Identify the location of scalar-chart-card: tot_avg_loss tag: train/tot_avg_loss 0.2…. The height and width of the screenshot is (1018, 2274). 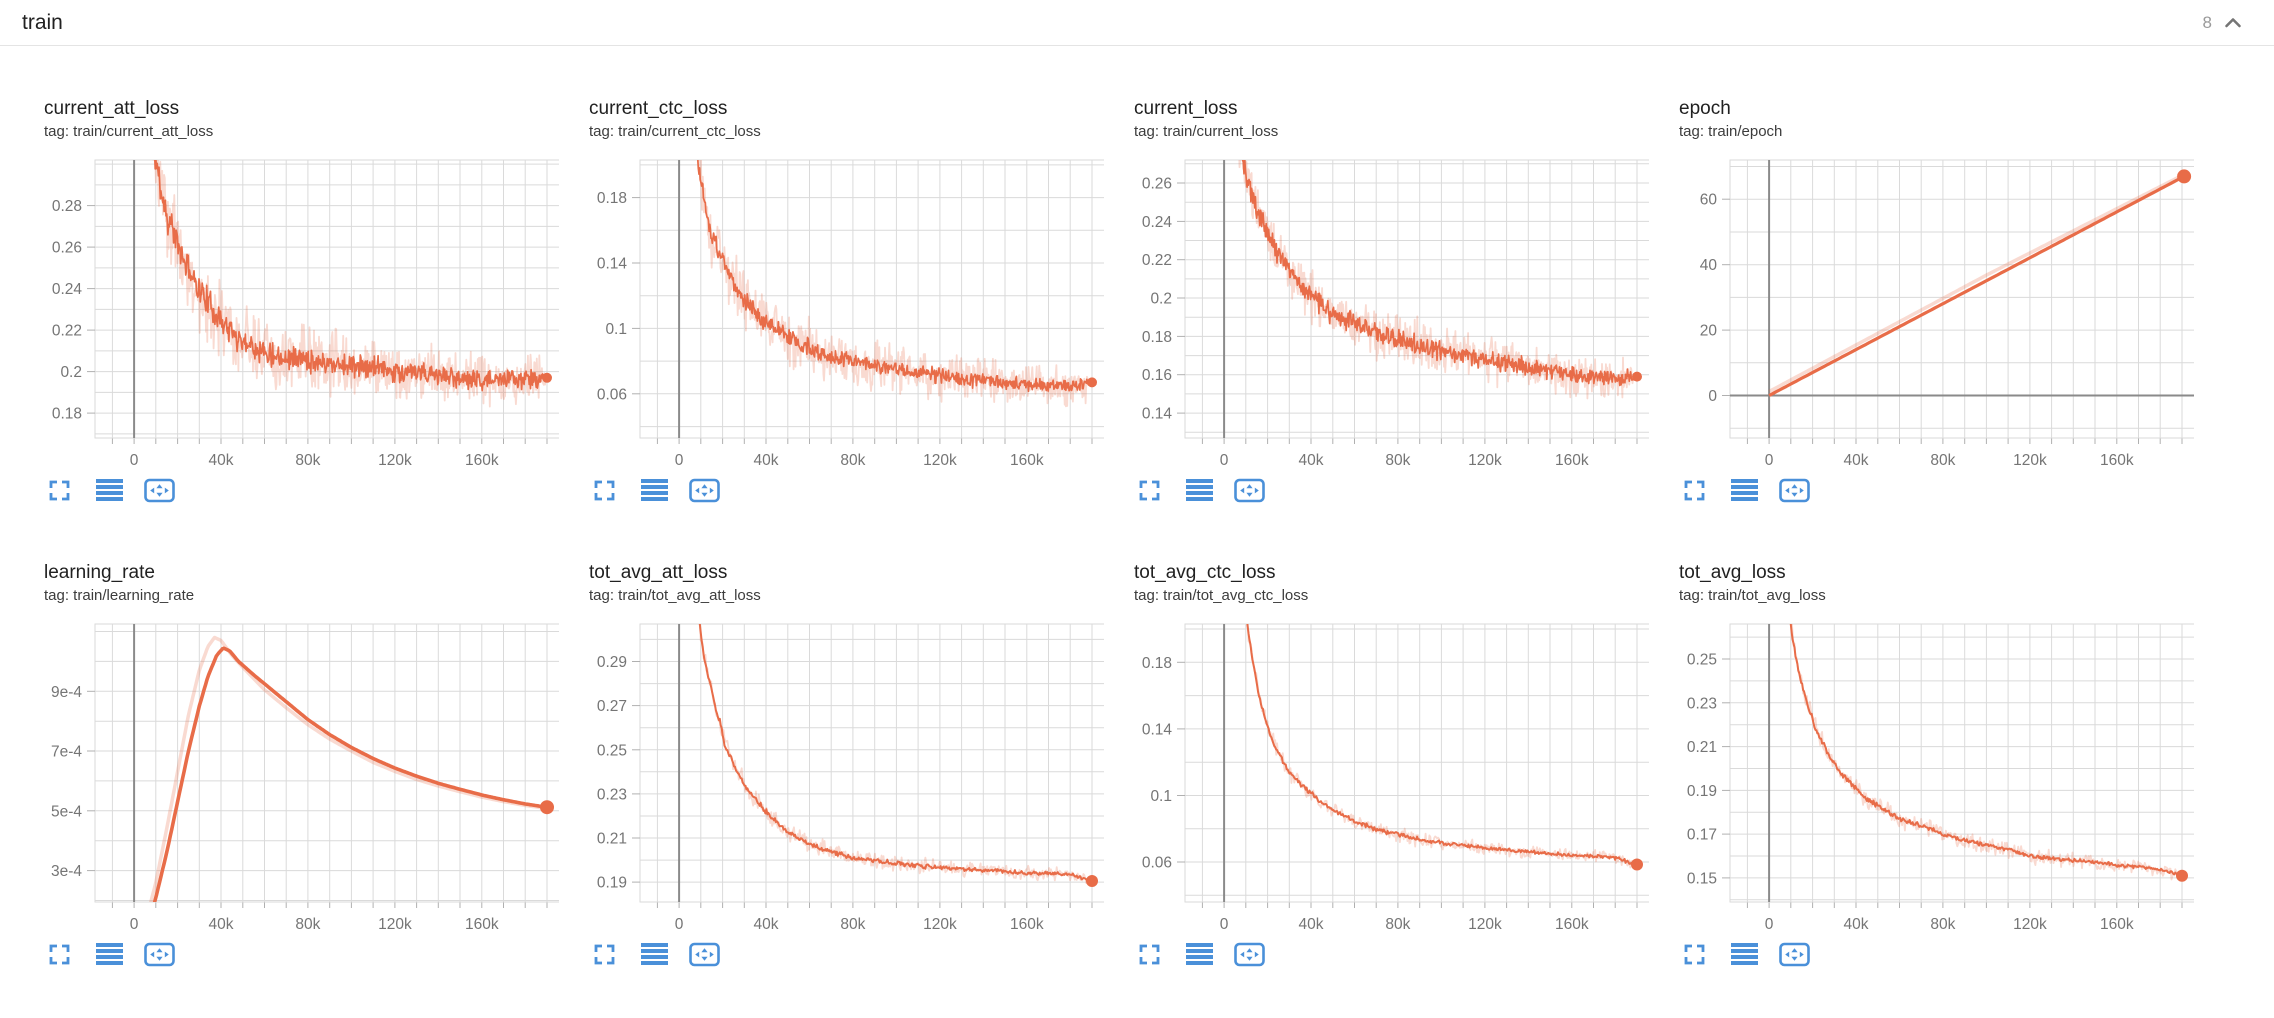
(1921, 764).